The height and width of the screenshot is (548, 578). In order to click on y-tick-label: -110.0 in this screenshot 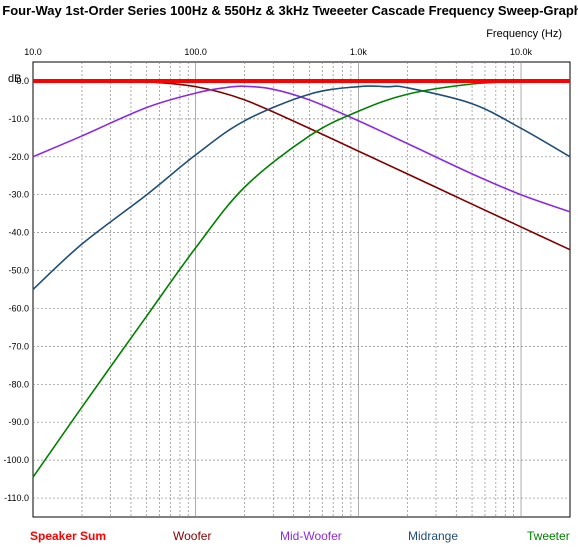, I will do `click(16, 498)`.